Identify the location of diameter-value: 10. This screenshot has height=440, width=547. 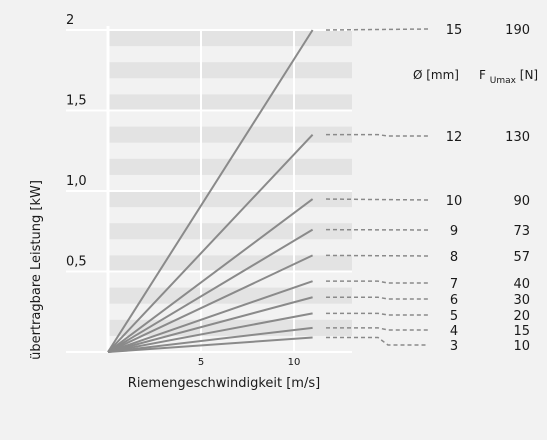
(454, 201).